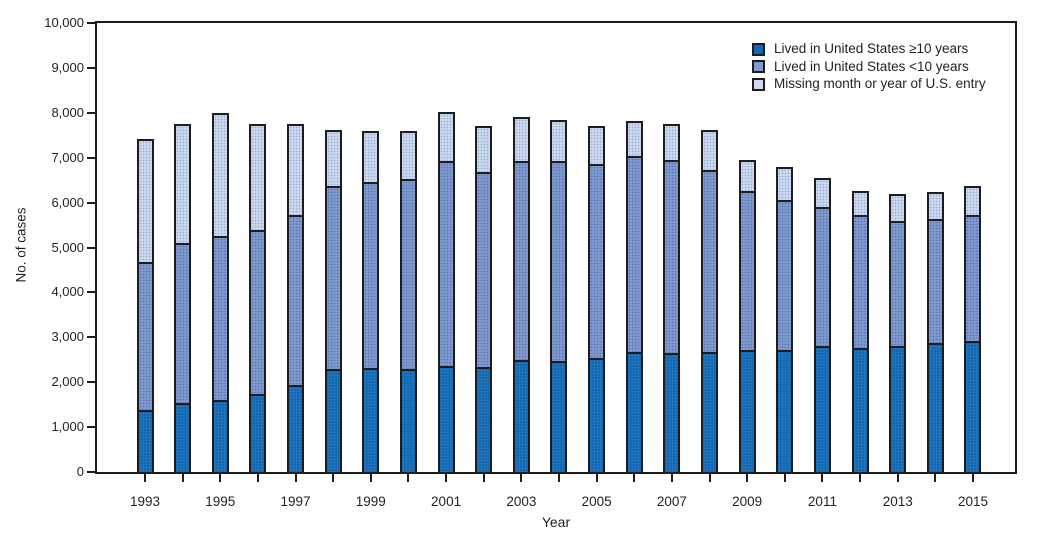 Image resolution: width=1039 pixels, height=544 pixels. I want to click on y-tick-label: 7,000, so click(67, 157).